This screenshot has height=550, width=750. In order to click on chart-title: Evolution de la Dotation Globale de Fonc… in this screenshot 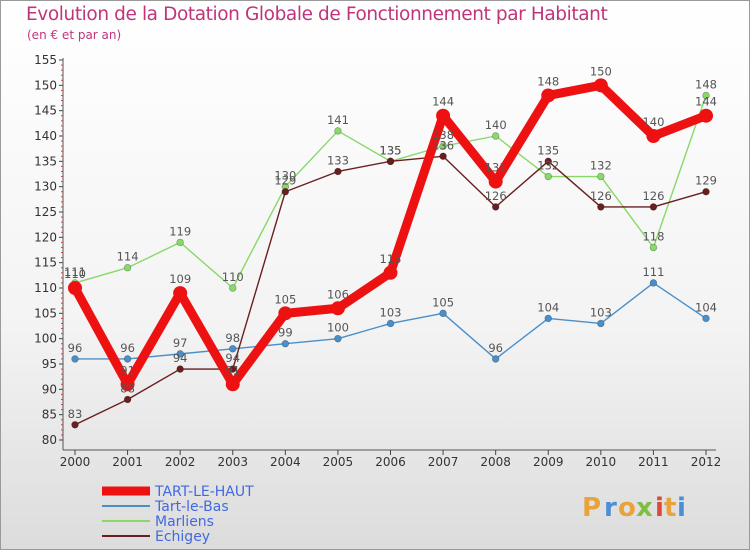, I will do `click(317, 14)`.